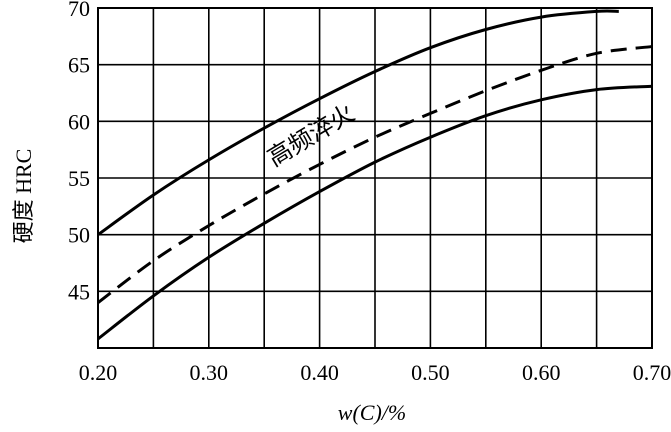 This screenshot has height=432, width=671. Describe the element at coordinates (311, 135) in the screenshot. I see `annotation-label: 高频淬火` at that location.